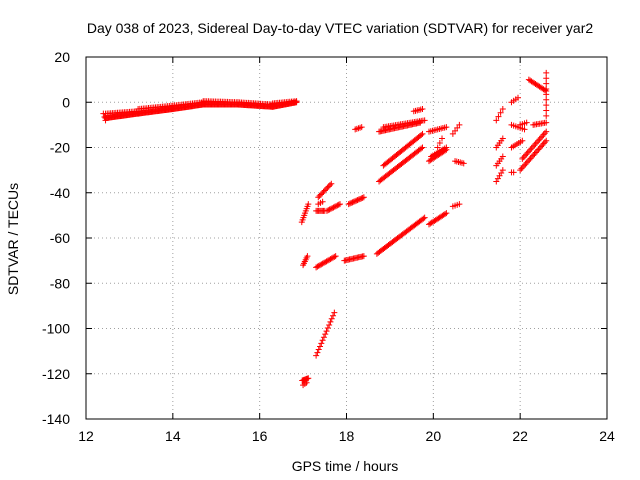 Image resolution: width=640 pixels, height=480 pixels. Describe the element at coordinates (173, 436) in the screenshot. I see `x-tick-label: 14` at that location.